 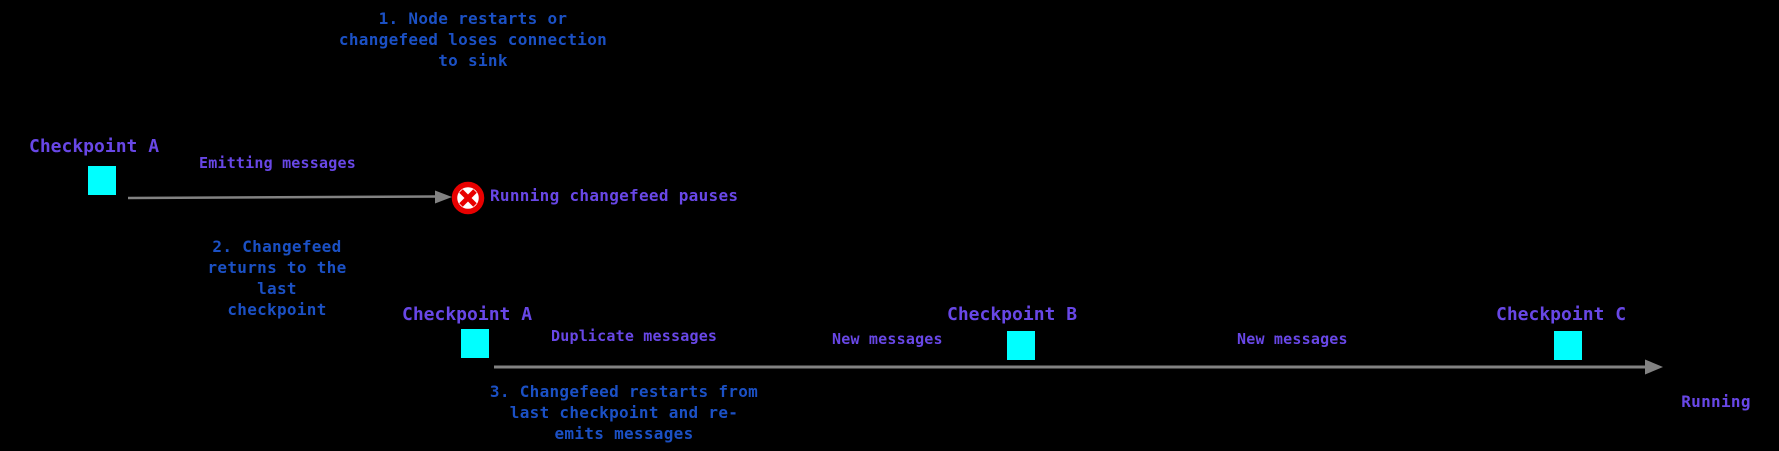 I want to click on step-1-line-2: changefeed loses connection, so click(x=473, y=39).